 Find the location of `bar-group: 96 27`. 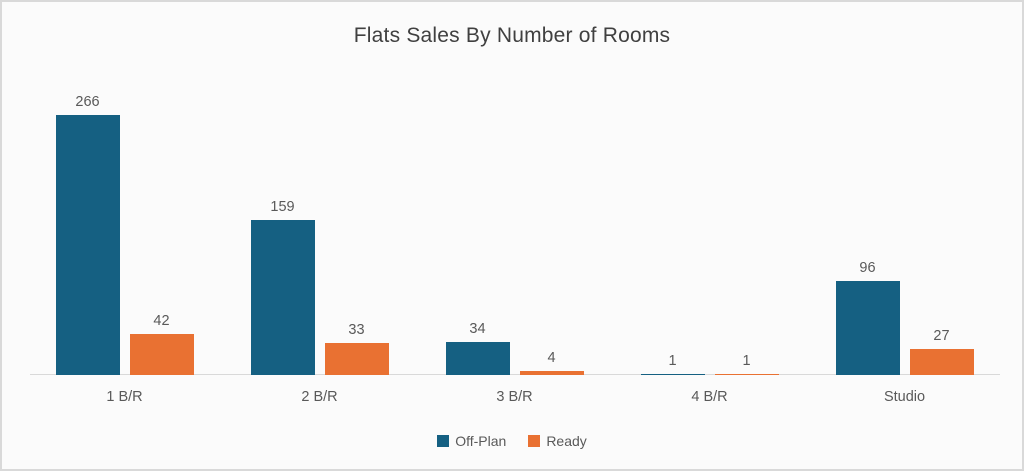

bar-group: 96 27 is located at coordinates (904, 227).